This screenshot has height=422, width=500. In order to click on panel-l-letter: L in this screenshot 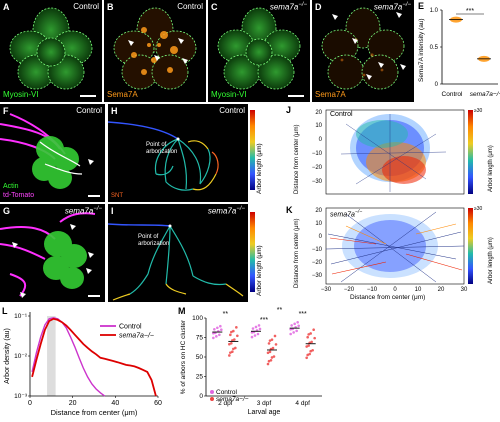, I will do `click(5, 311)`.